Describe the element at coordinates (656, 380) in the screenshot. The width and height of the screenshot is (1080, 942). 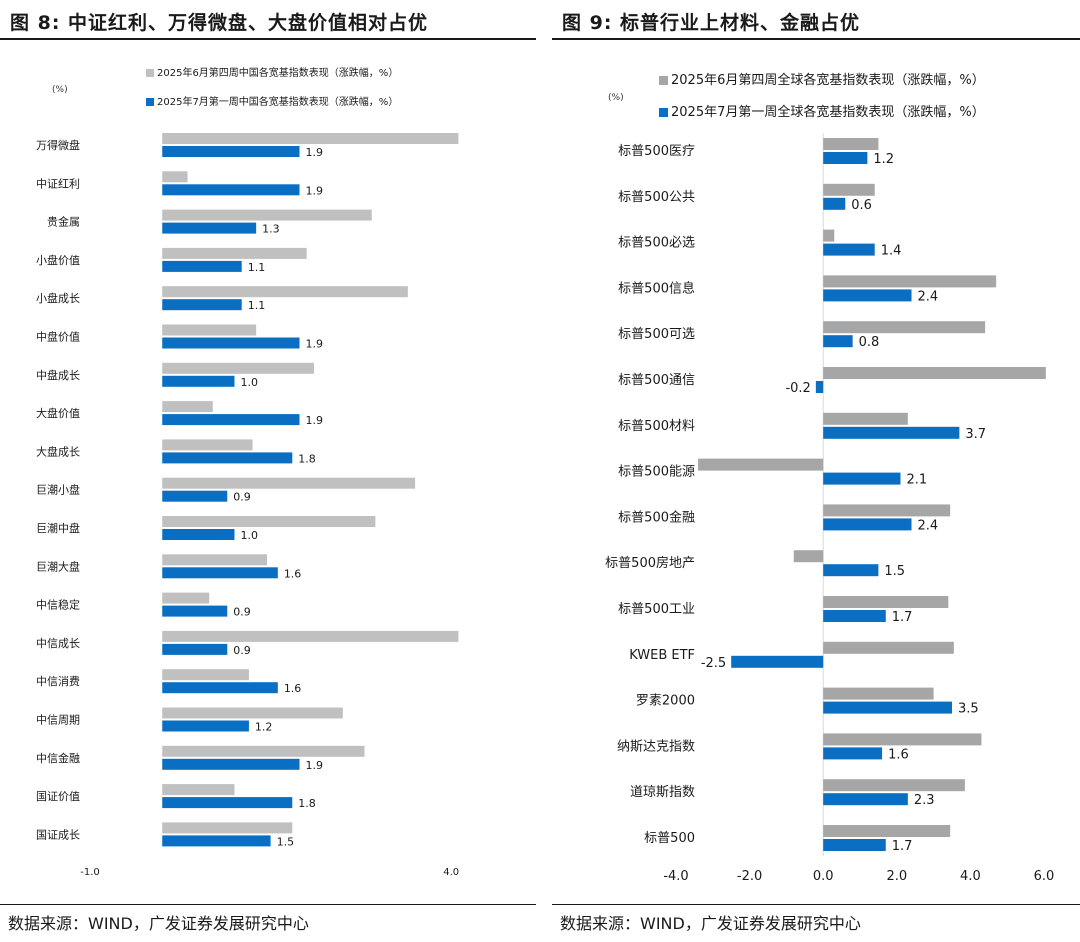
I see `fig9-category-label: 标普500通信` at that location.